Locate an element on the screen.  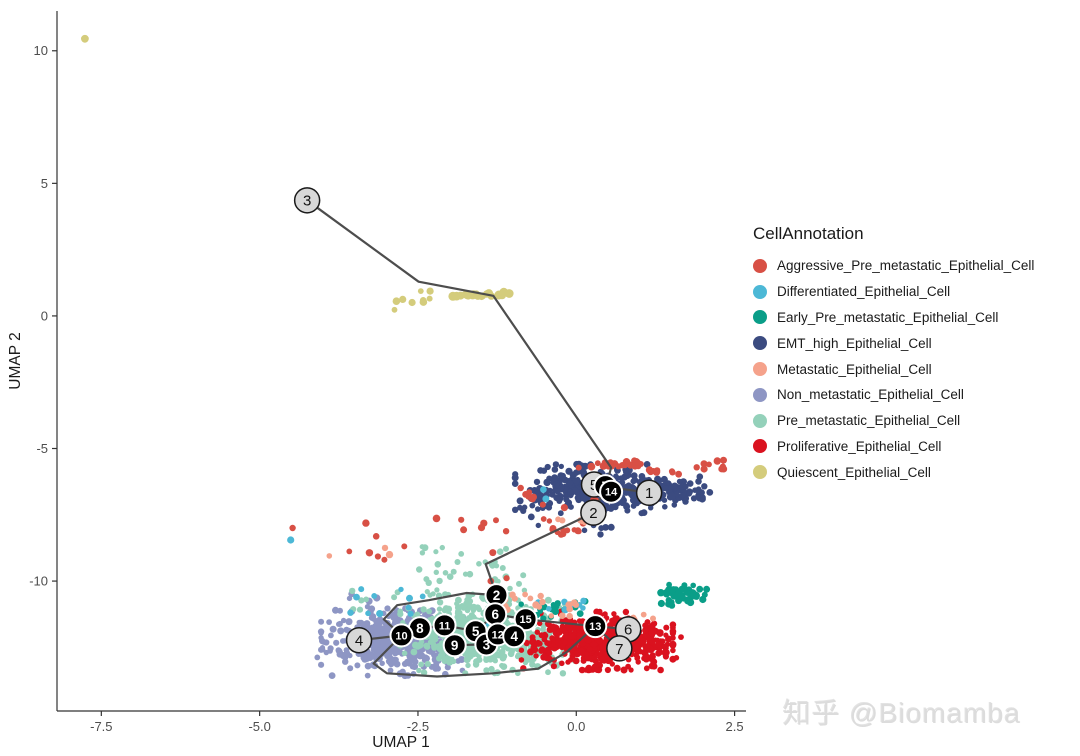
branch-node-10: 10 is located at coordinates (401, 635).